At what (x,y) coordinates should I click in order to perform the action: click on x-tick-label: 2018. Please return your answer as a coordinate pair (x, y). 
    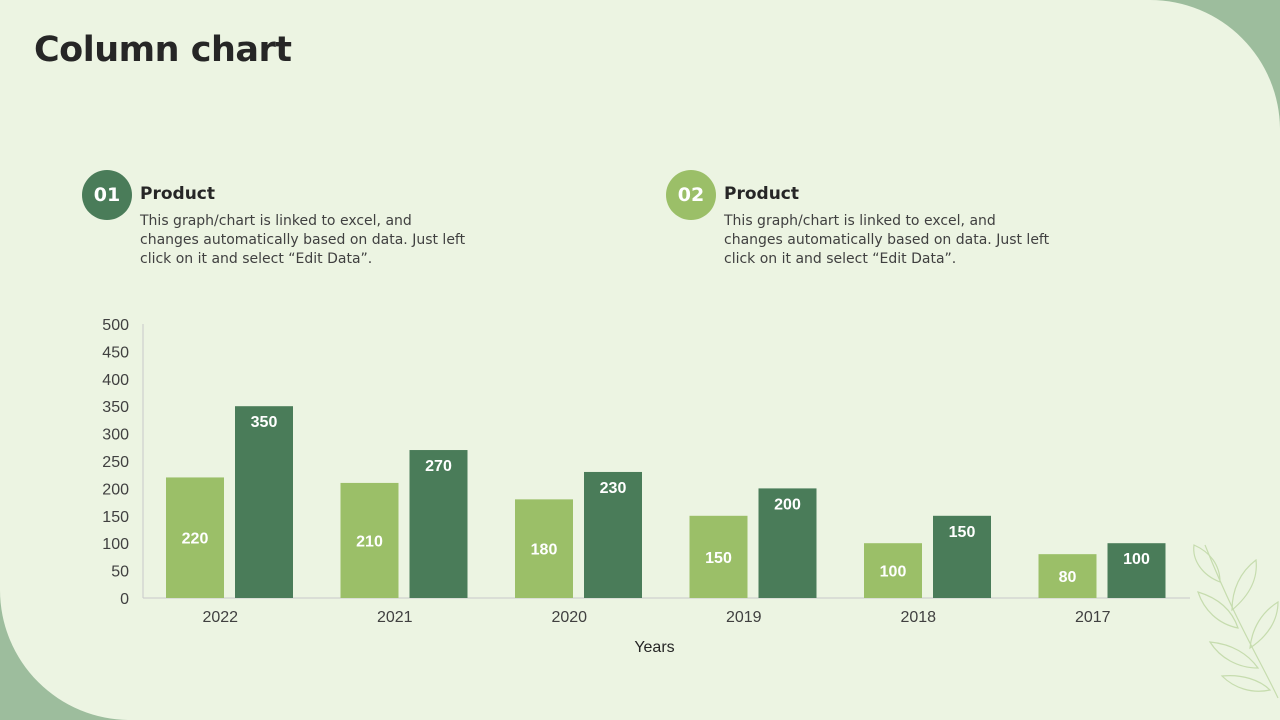
    Looking at the image, I should click on (918, 617).